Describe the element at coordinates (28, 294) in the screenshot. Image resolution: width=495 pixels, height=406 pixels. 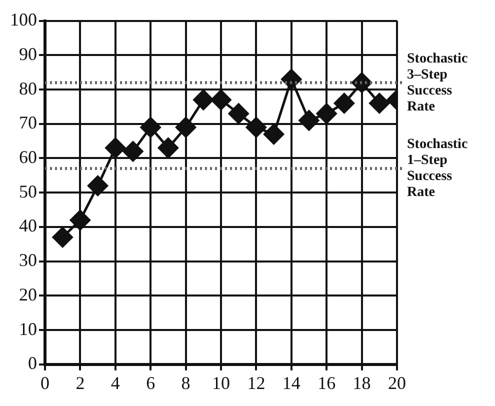
I see `y-tick-label: 20` at that location.